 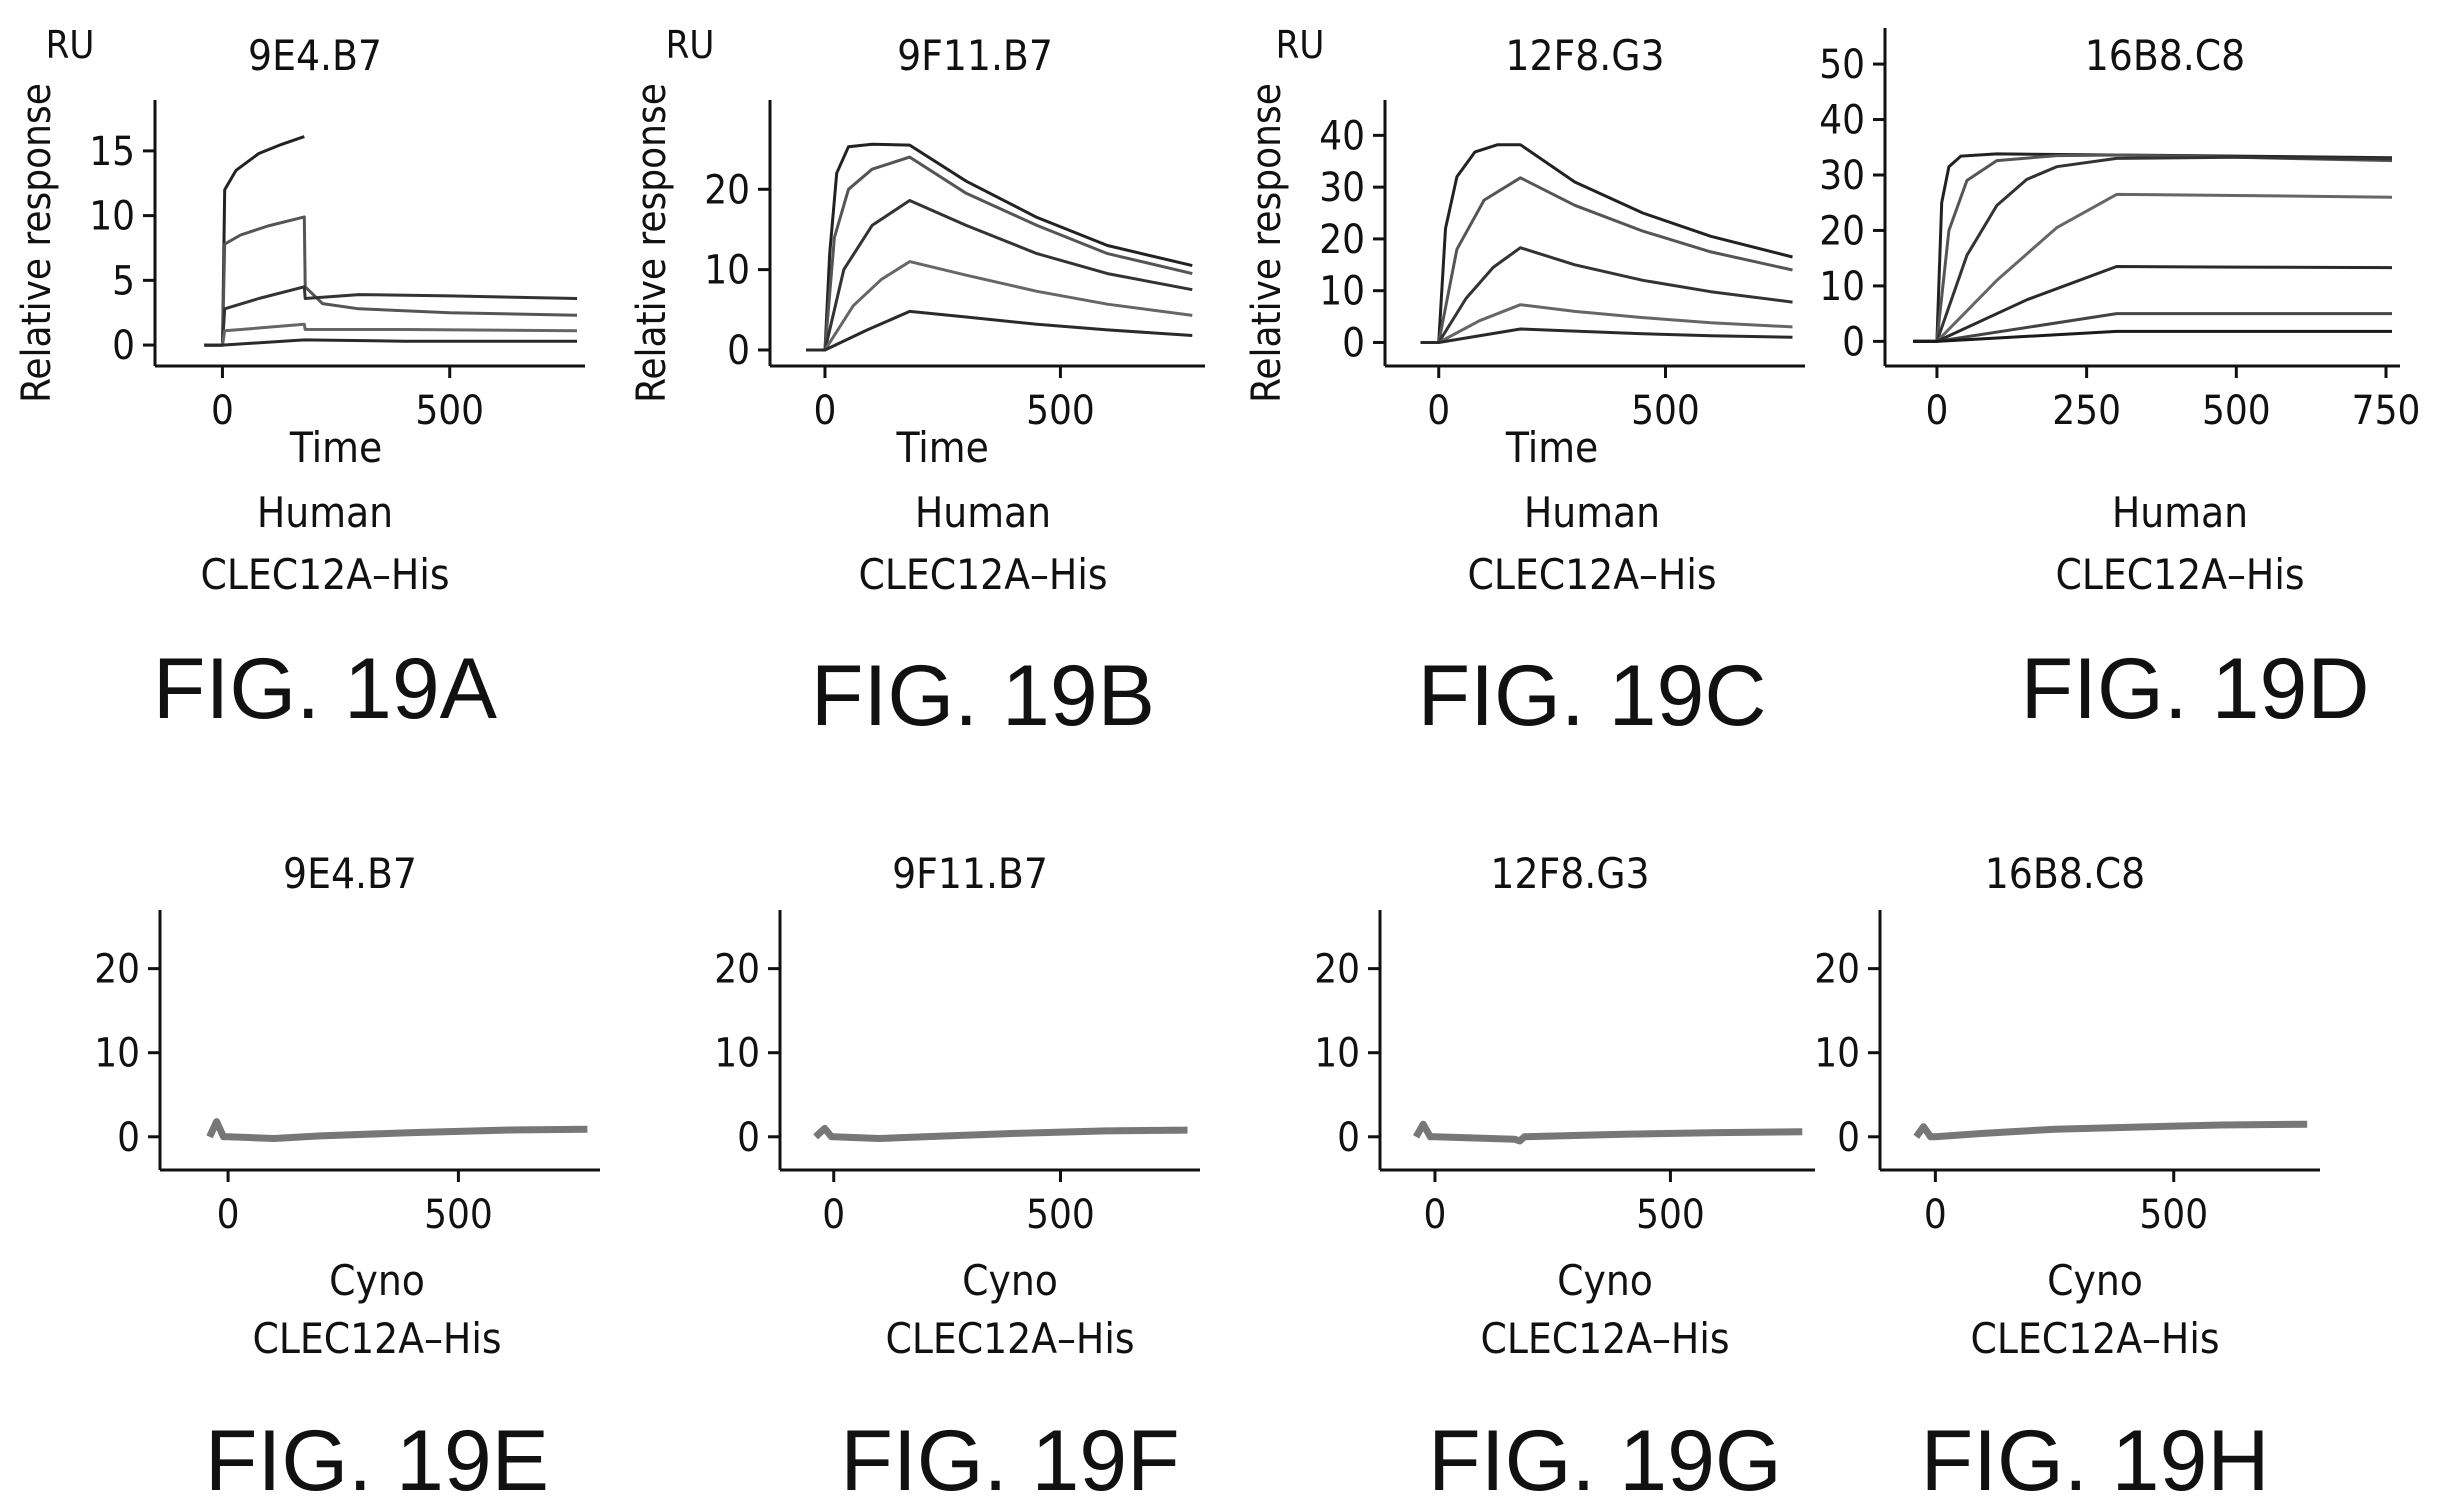 What do you see at coordinates (1564, 1179) in the screenshot?
I see `chart-panel-g: 0 10 20 0 500 12F8.G3 Cyno CLEC12A–His FIG. 19G` at bounding box center [1564, 1179].